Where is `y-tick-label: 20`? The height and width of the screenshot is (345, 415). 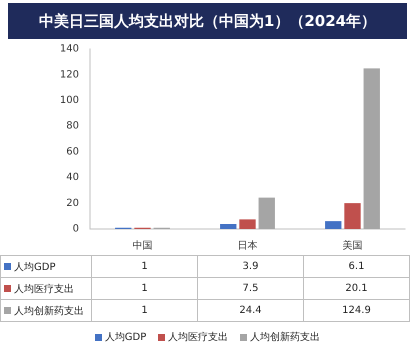 y-tick-label: 20 is located at coordinates (72, 203).